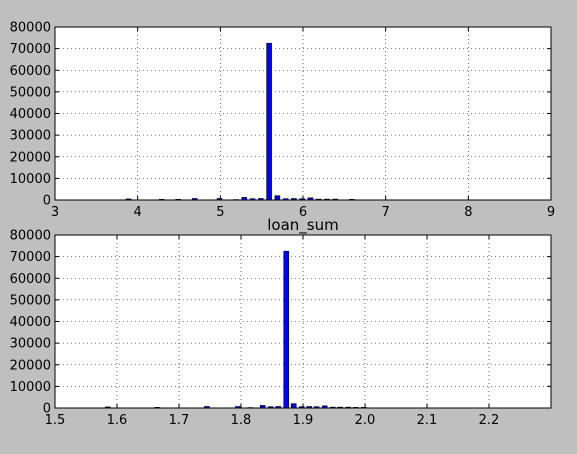 The width and height of the screenshot is (577, 454). What do you see at coordinates (468, 212) in the screenshot?
I see `x-tick-label: 8` at bounding box center [468, 212].